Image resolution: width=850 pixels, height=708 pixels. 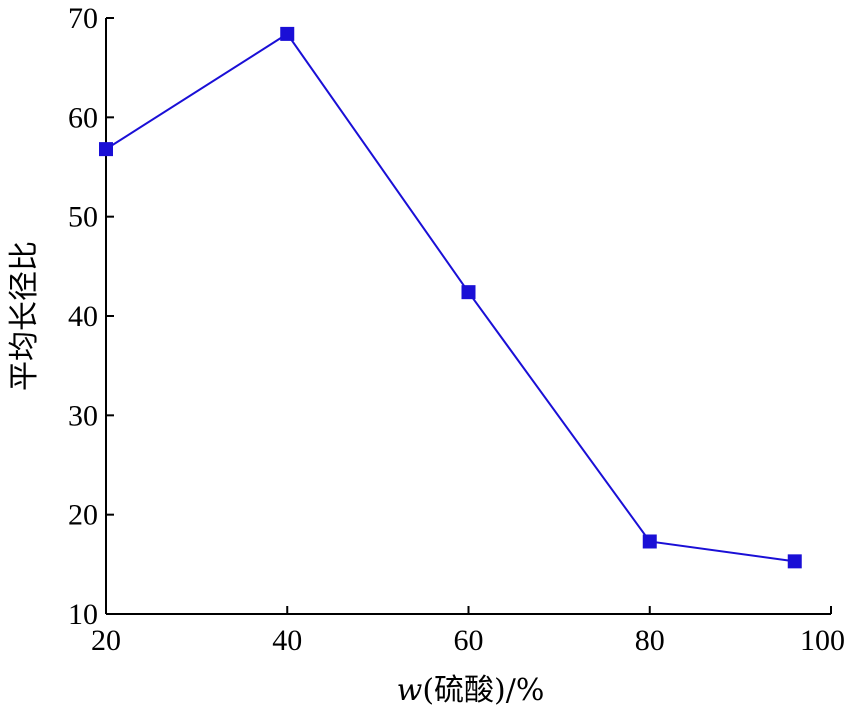 What do you see at coordinates (469, 640) in the screenshot?
I see `x-tick-label: 60` at bounding box center [469, 640].